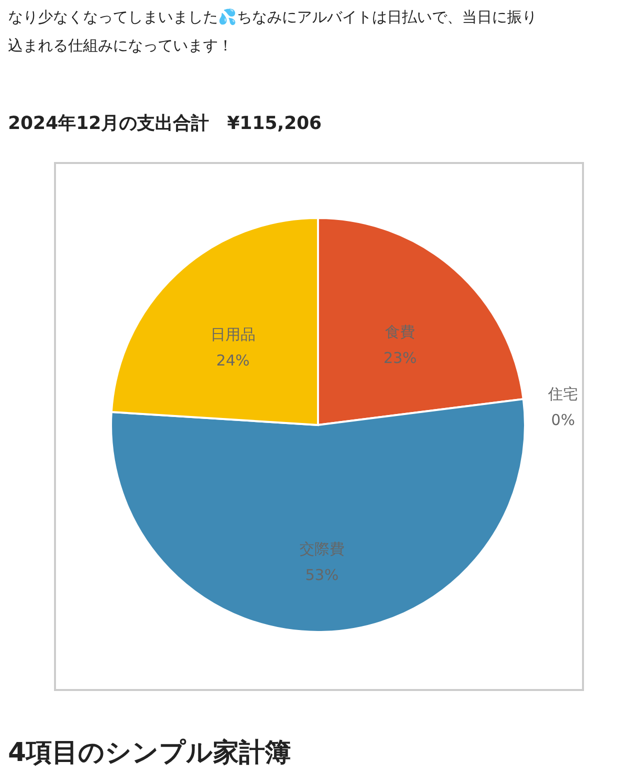 This screenshot has height=782, width=640. What do you see at coordinates (321, 549) in the screenshot?
I see `slice-label: 交際費` at bounding box center [321, 549].